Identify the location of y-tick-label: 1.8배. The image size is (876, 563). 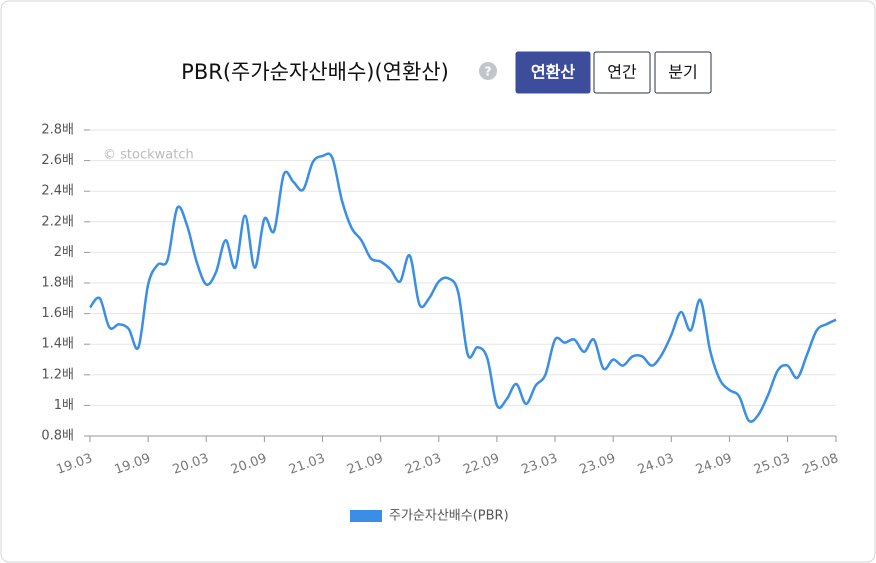
(57, 283).